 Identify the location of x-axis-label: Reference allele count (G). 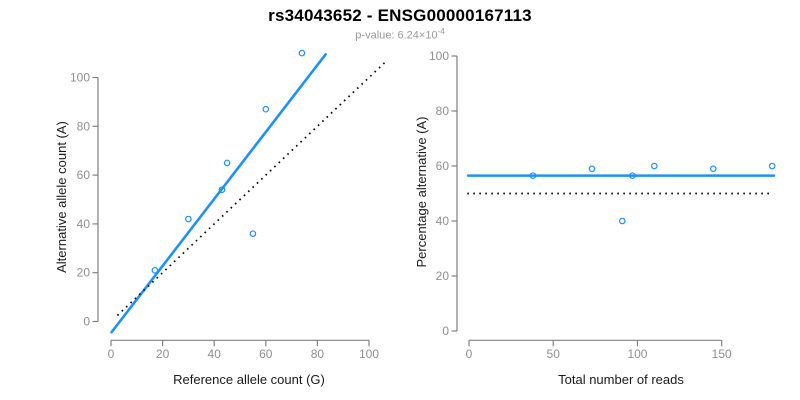
(249, 379).